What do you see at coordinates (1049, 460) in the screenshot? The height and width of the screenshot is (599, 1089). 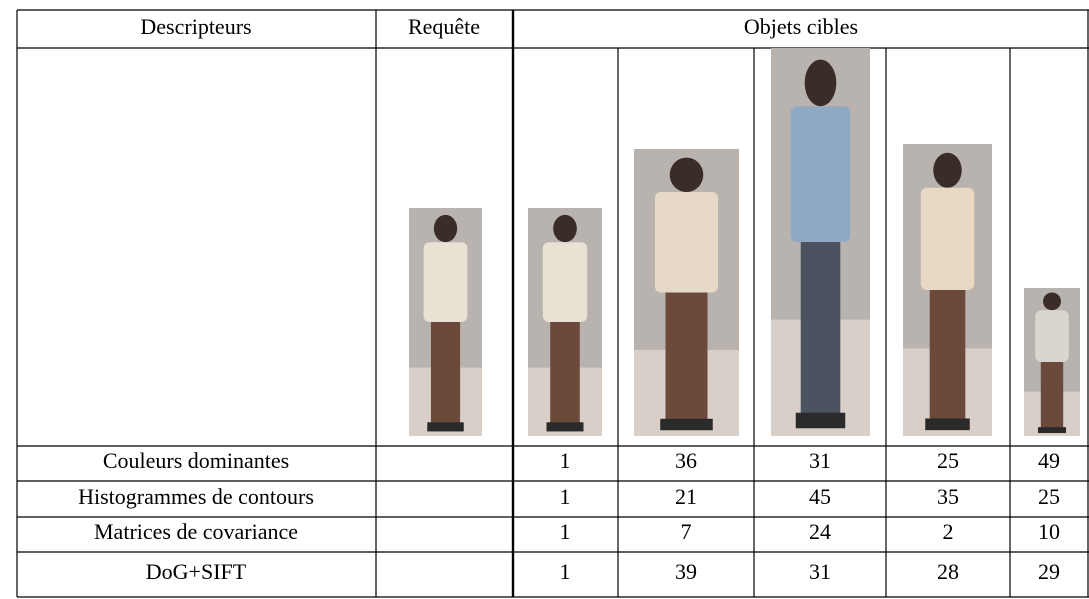 I see `rank-cell: 49` at bounding box center [1049, 460].